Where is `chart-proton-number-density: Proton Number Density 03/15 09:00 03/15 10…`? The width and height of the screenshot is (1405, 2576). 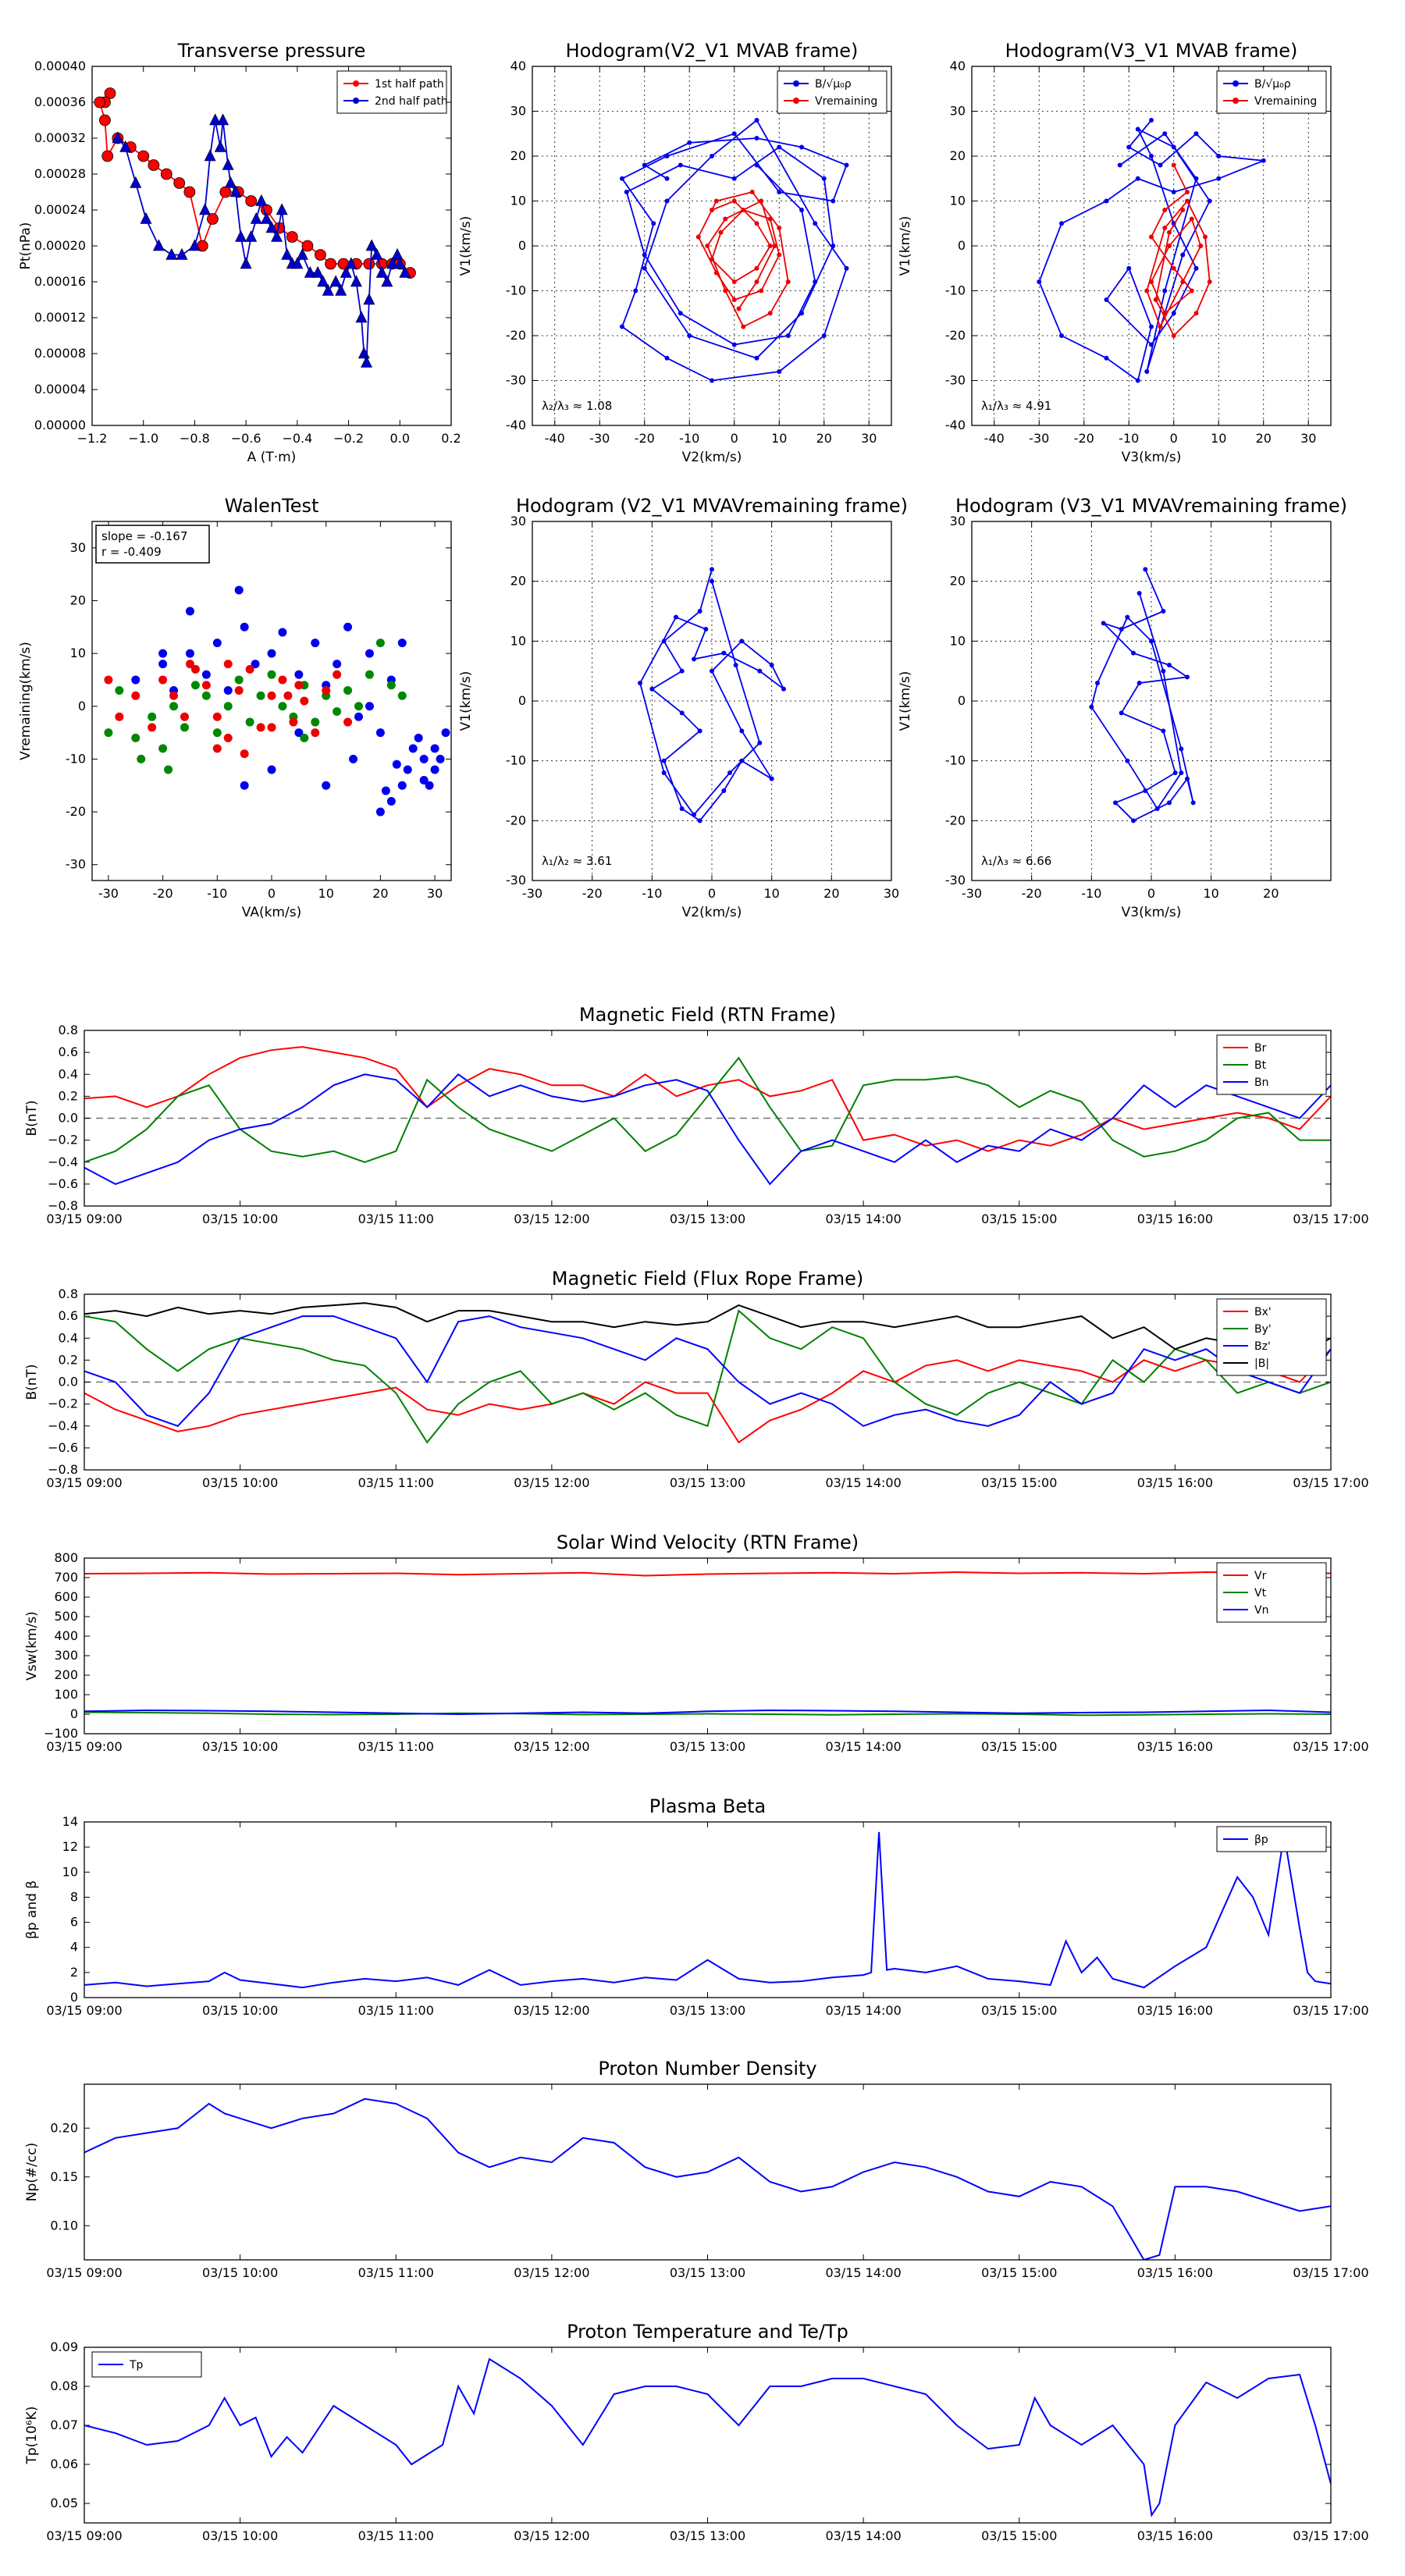
chart-proton-number-density: Proton Number Density 03/15 09:00 03/15 10… is located at coordinates (696, 2169).